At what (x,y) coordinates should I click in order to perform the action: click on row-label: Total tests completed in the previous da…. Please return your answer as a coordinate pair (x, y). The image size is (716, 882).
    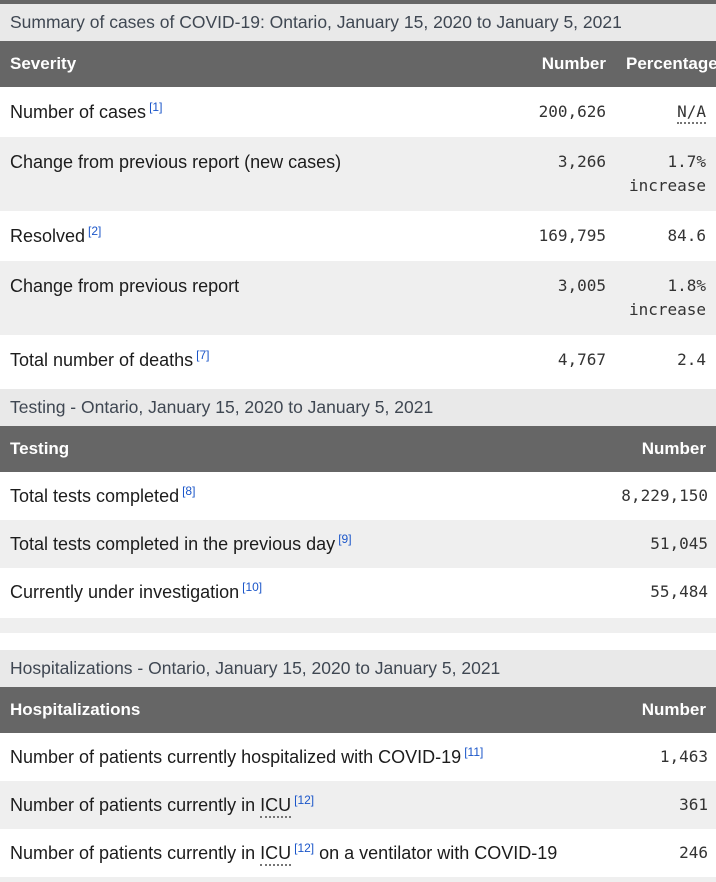
    Looking at the image, I should click on (173, 544).